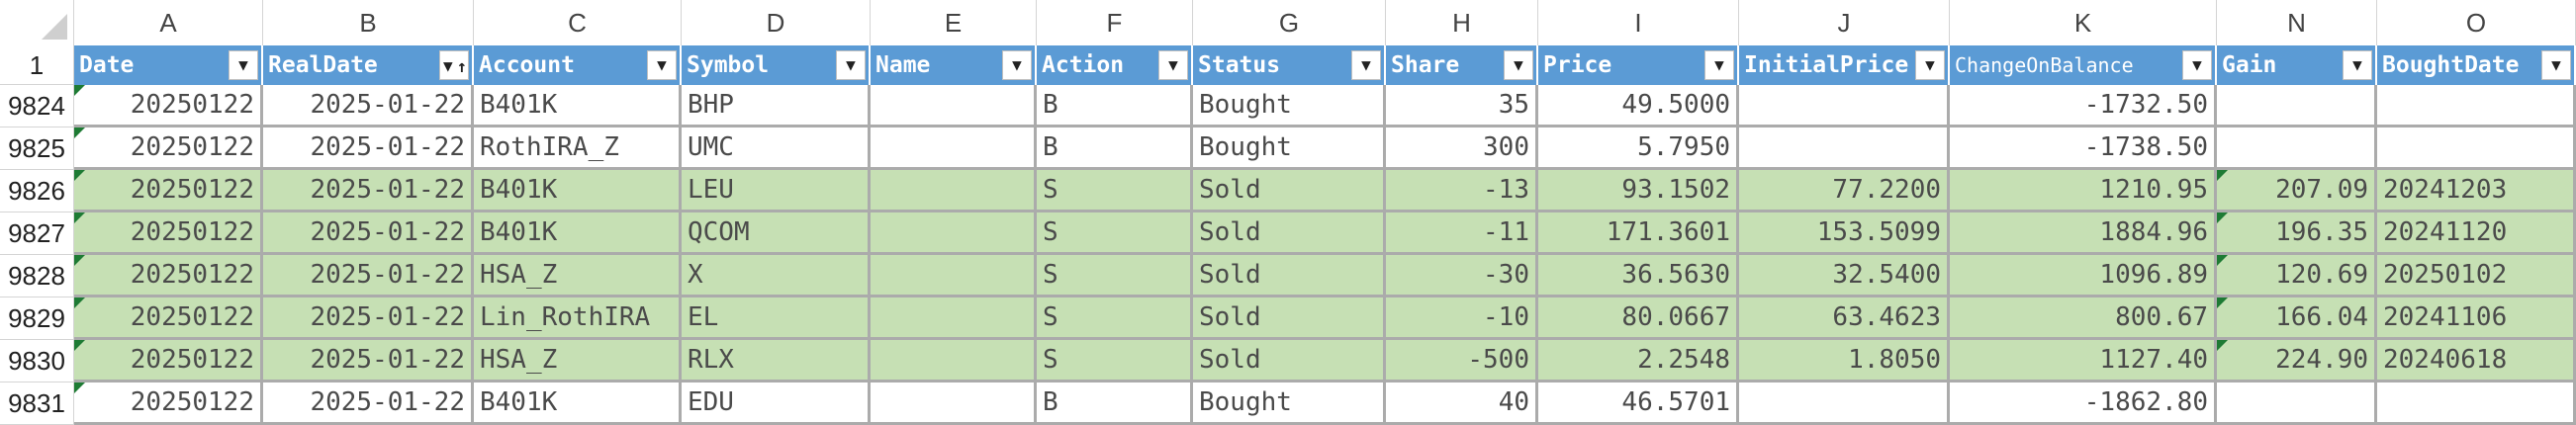 This screenshot has height=425, width=2576. What do you see at coordinates (776, 233) in the screenshot?
I see `cell-symbol: QCOM` at bounding box center [776, 233].